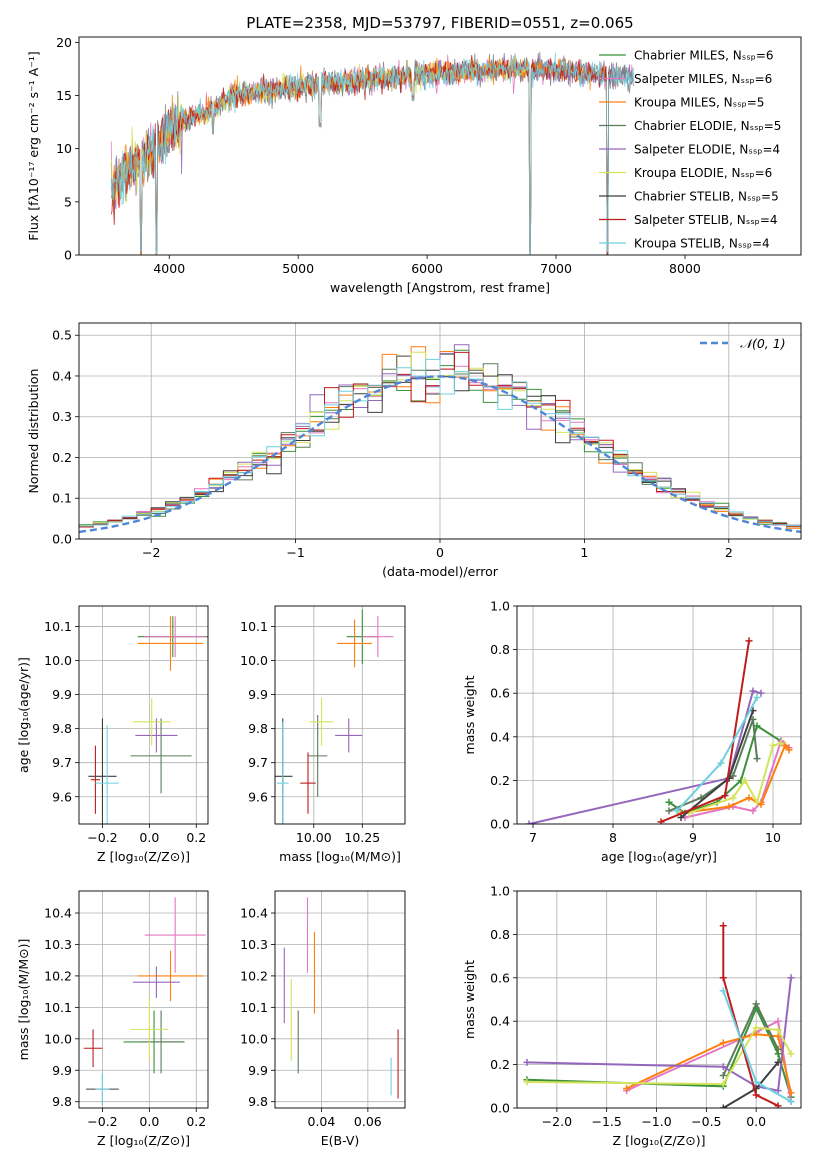  Describe the element at coordinates (58, 660) in the screenshot. I see `tick-label-y: 10.0` at that location.